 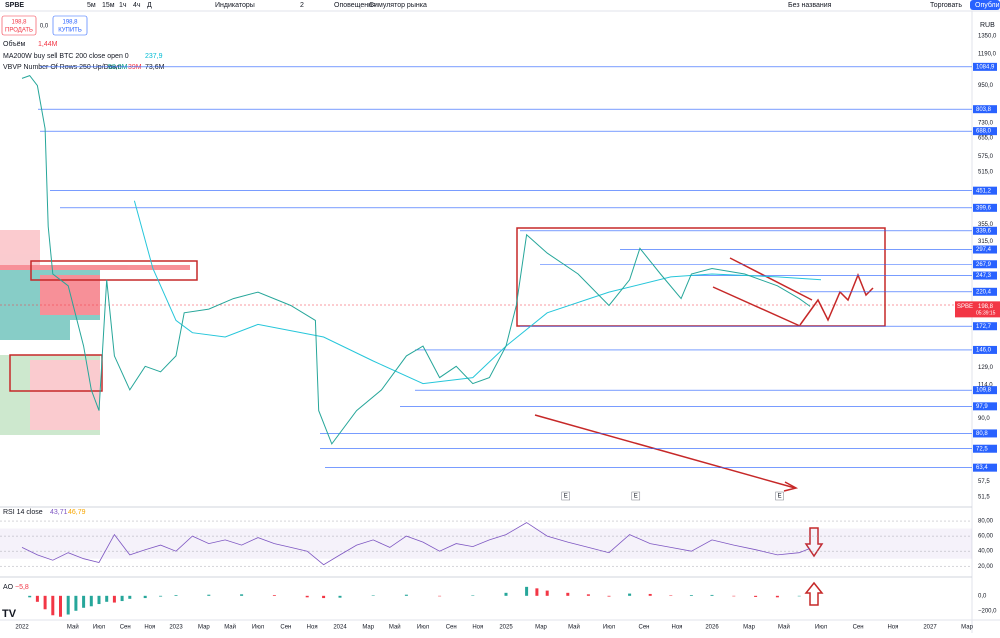 I want to click on price-tick-label: 1084,9, so click(x=985, y=67).